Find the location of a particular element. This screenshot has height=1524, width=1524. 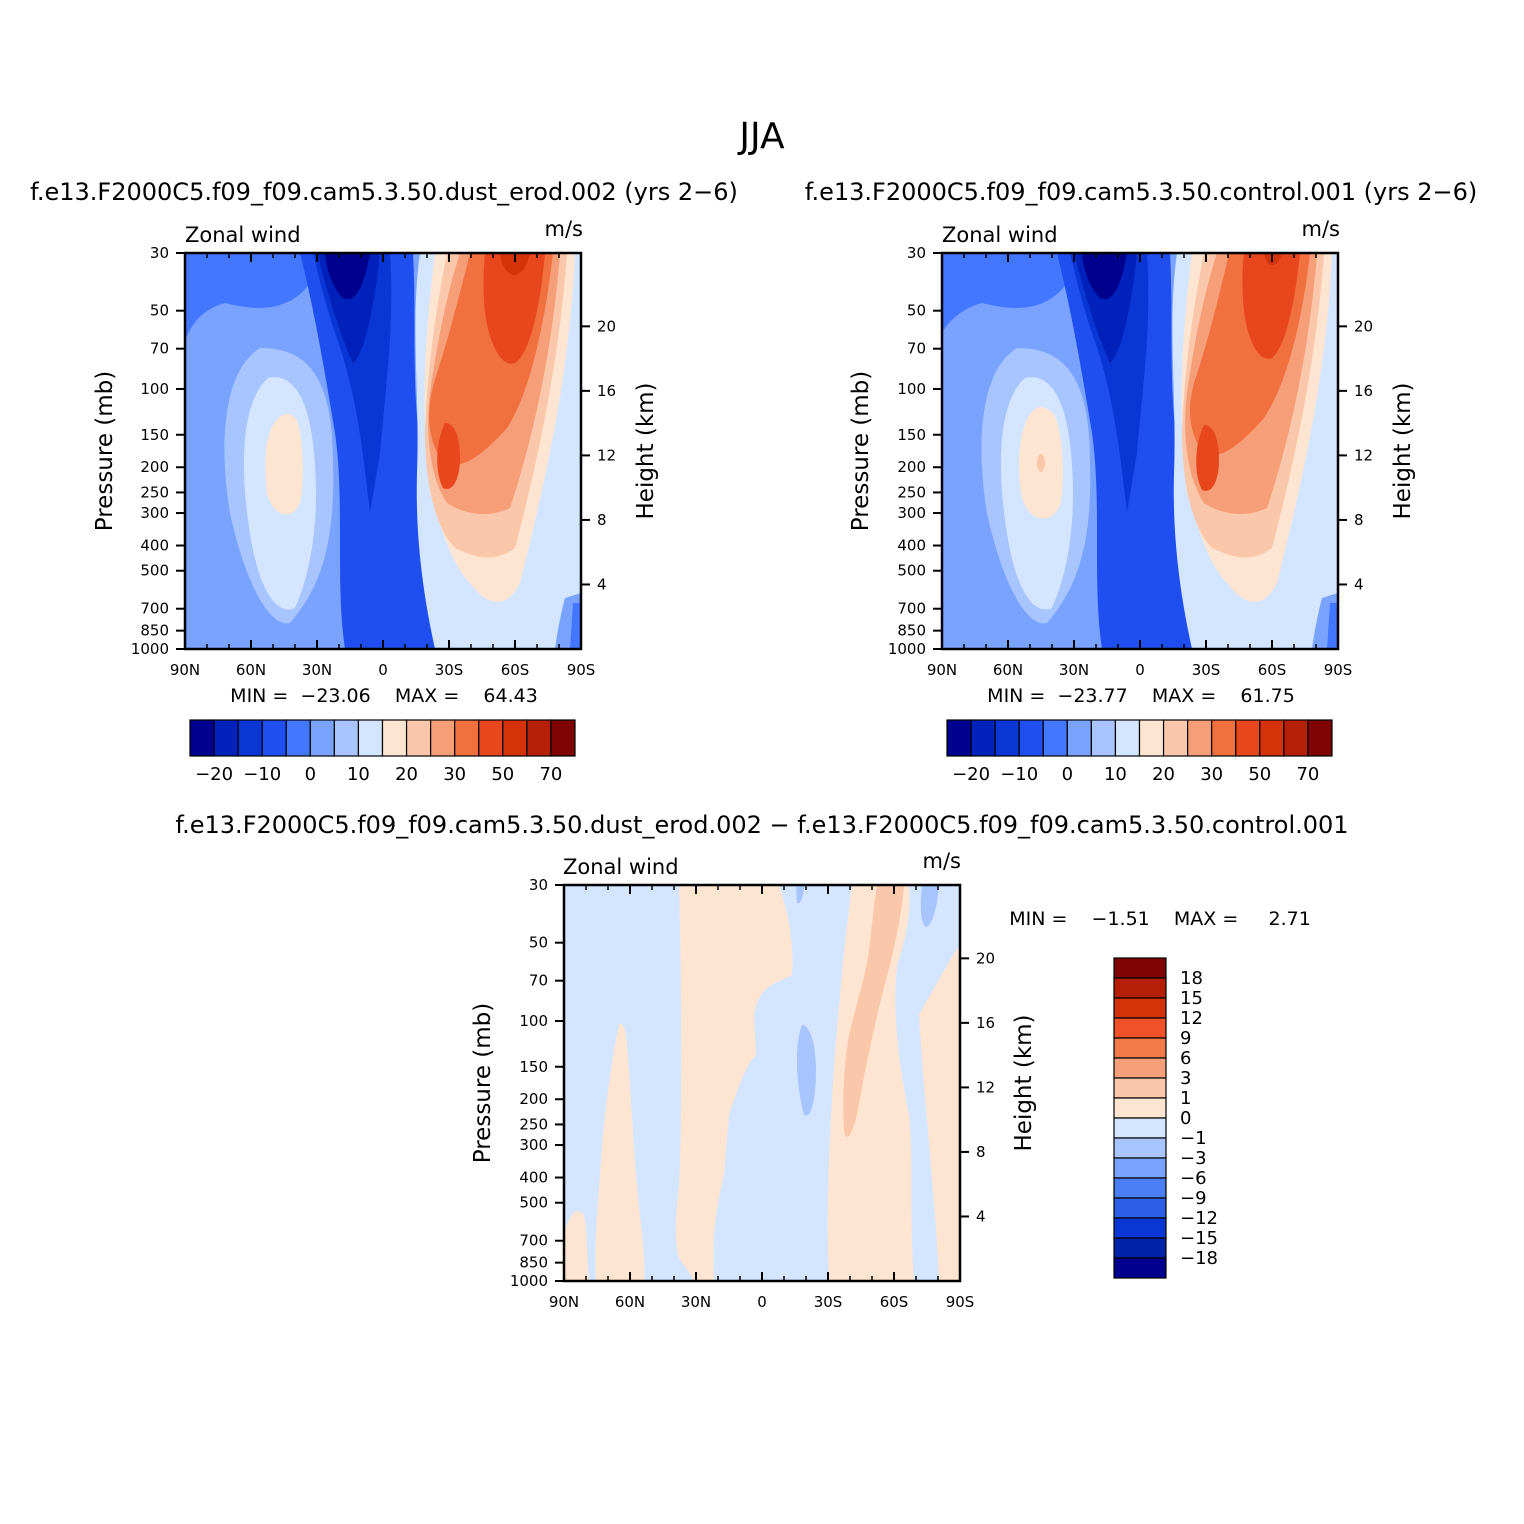

panel3-ytick-label: 250 is located at coordinates (533, 1124).